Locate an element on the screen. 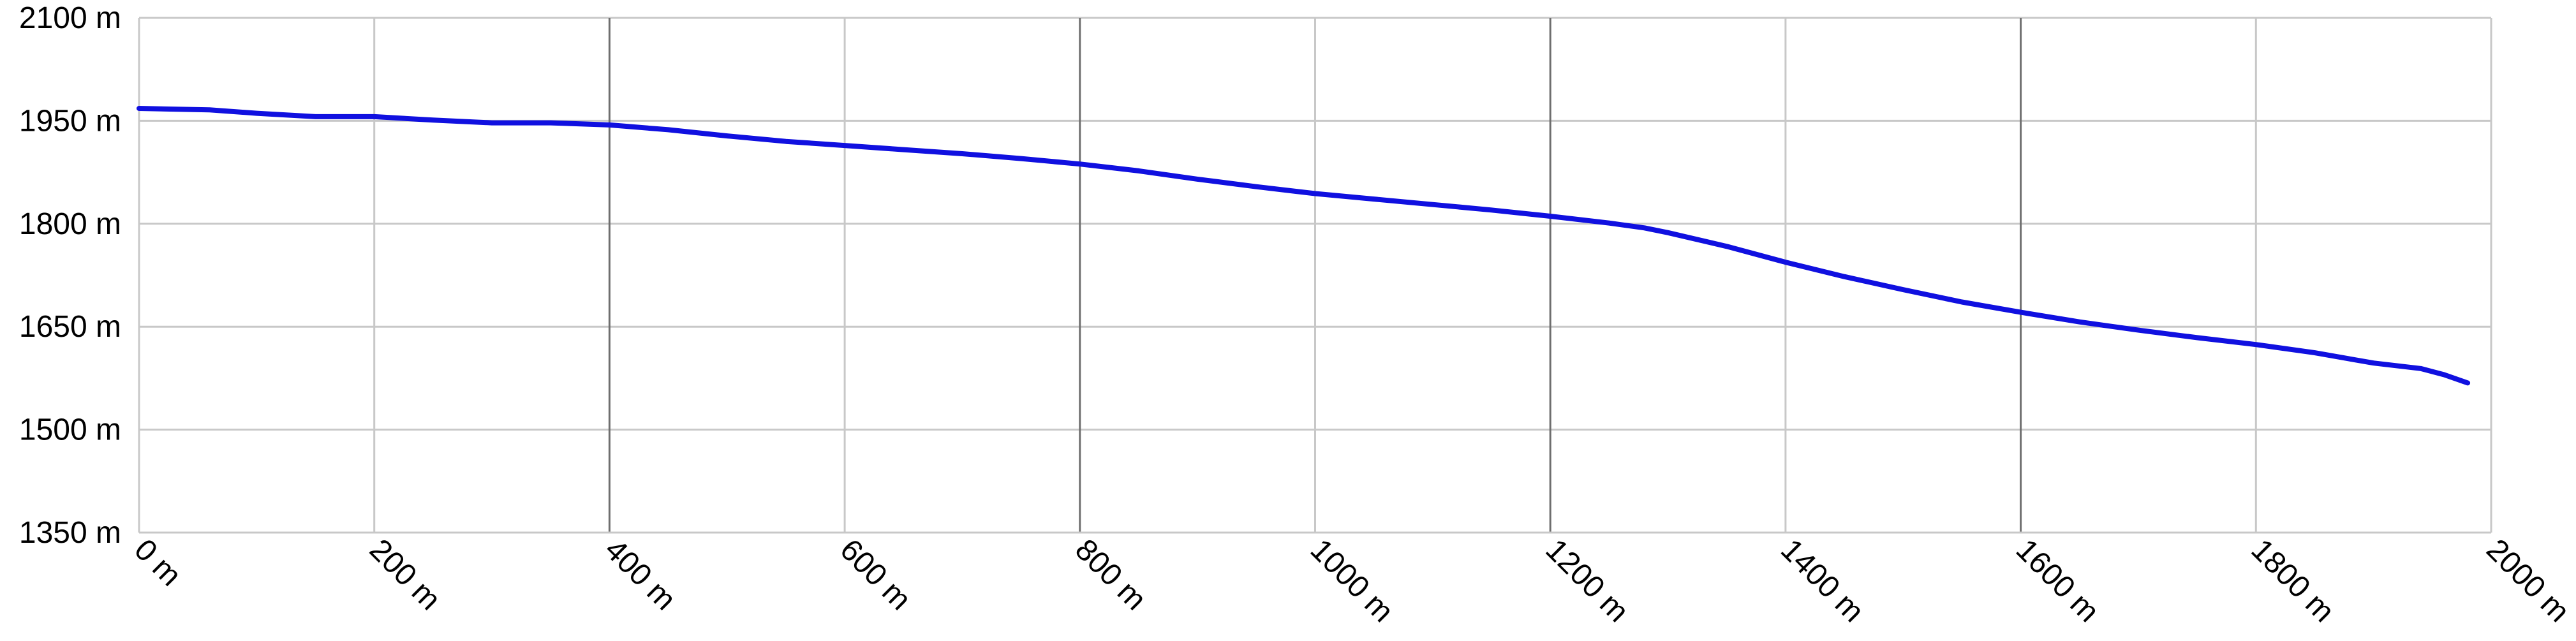  x-tick-label: 1400 m is located at coordinates (1822, 581).